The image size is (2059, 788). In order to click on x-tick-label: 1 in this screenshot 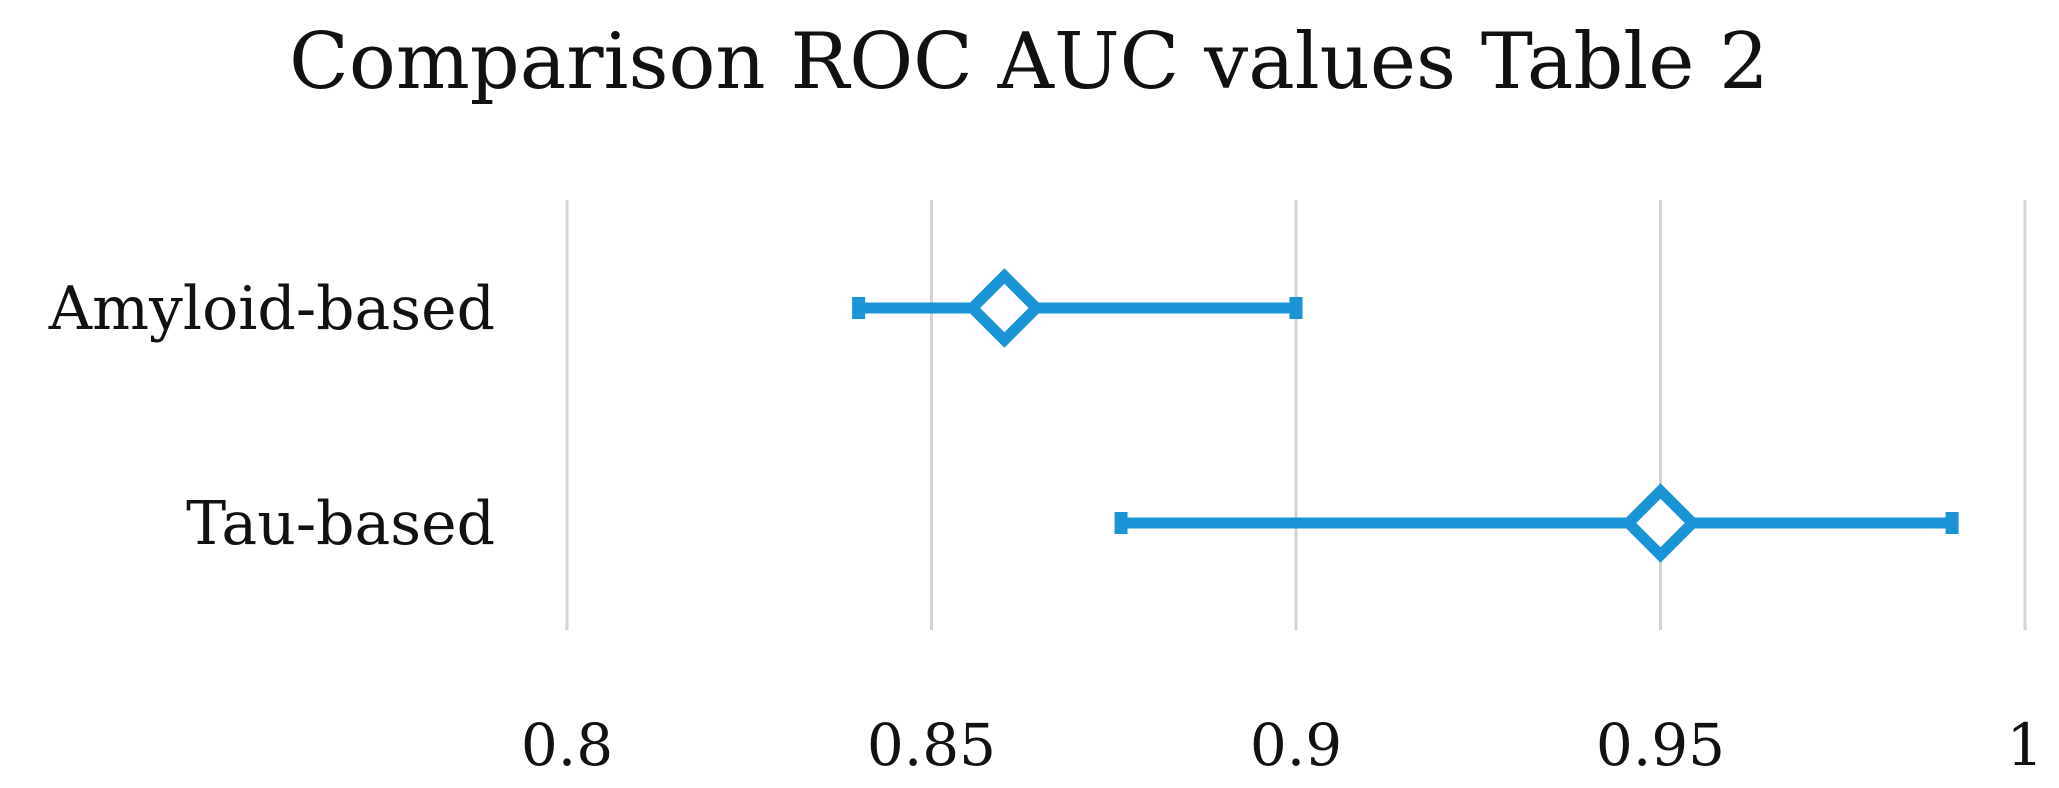, I will do `click(2025, 745)`.